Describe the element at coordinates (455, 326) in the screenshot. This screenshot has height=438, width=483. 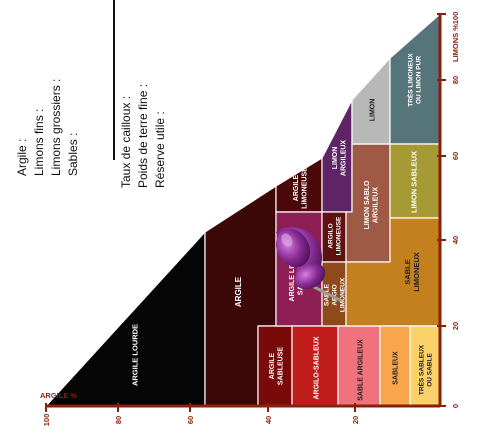
I see `limons-tick-label: 20` at that location.